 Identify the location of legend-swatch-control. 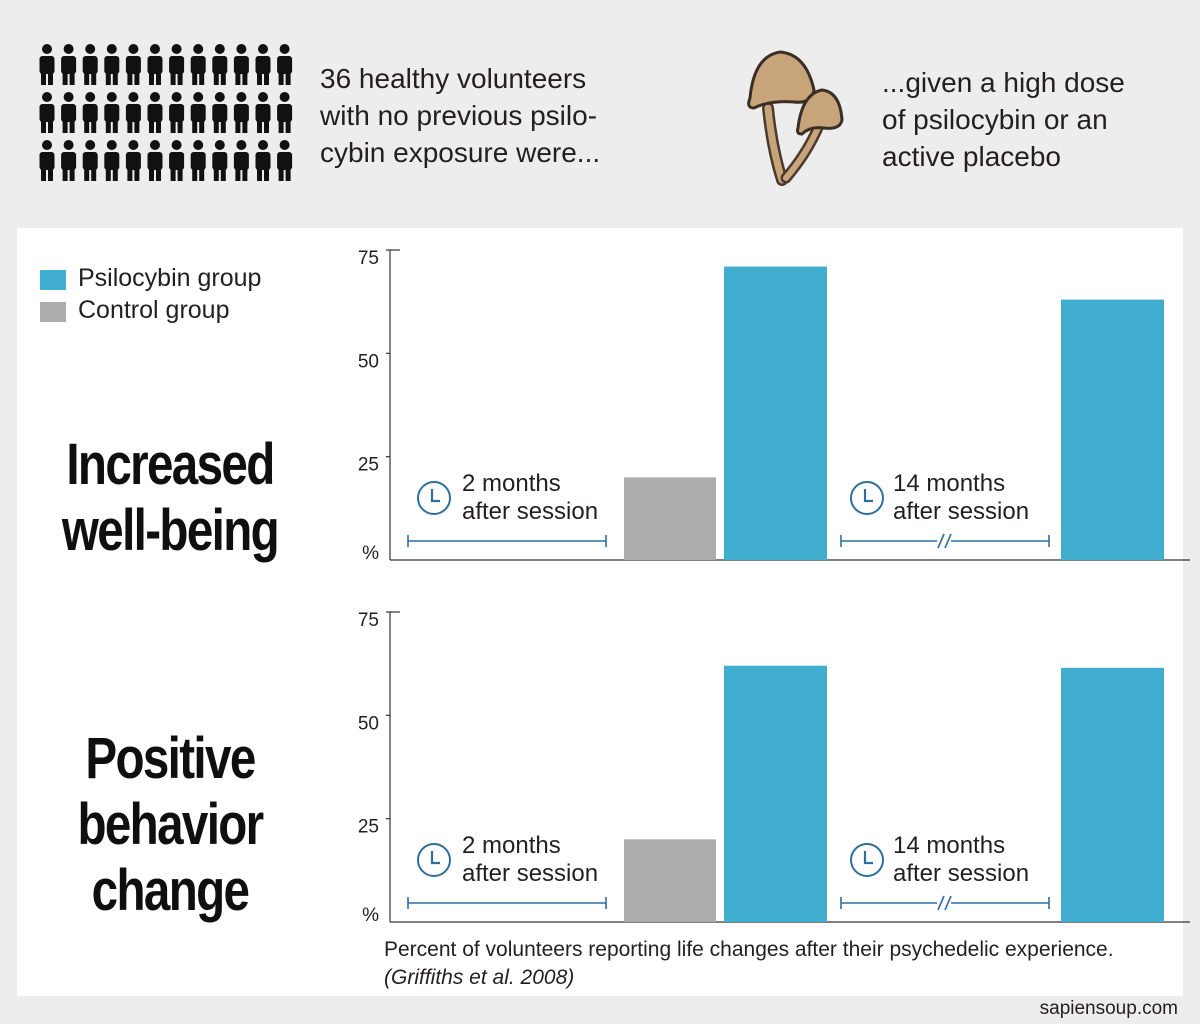
(53, 312).